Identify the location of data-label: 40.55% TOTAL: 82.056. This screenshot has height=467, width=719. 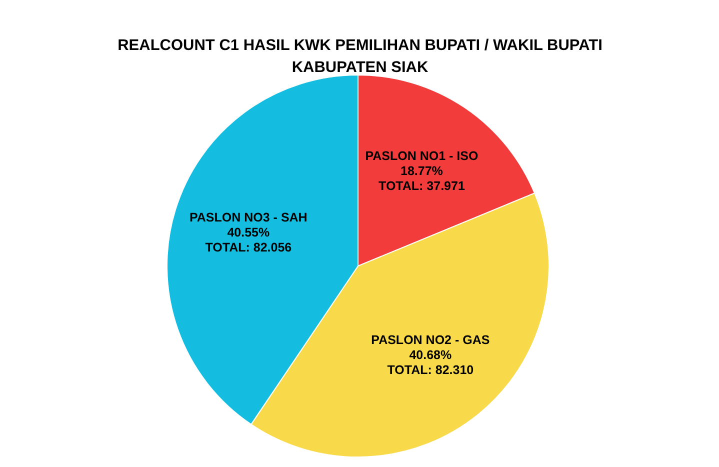
(248, 239).